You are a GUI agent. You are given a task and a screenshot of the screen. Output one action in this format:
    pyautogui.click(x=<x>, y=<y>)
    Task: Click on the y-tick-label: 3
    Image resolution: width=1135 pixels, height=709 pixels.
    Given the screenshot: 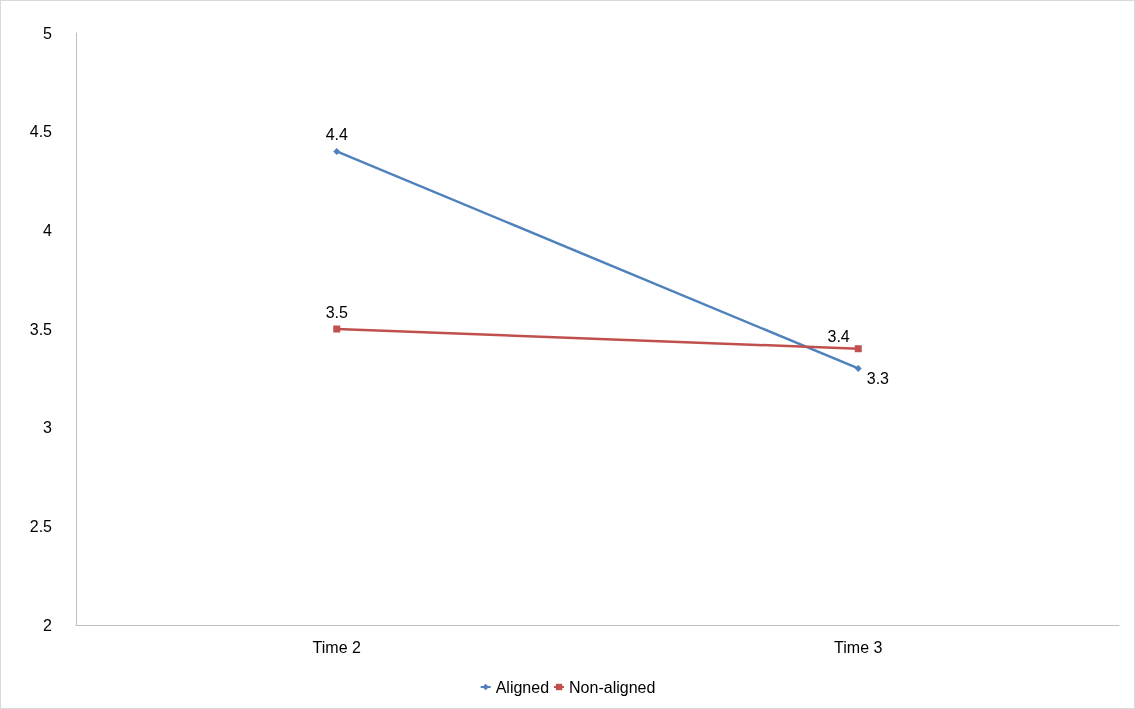 What is the action you would take?
    pyautogui.click(x=48, y=428)
    